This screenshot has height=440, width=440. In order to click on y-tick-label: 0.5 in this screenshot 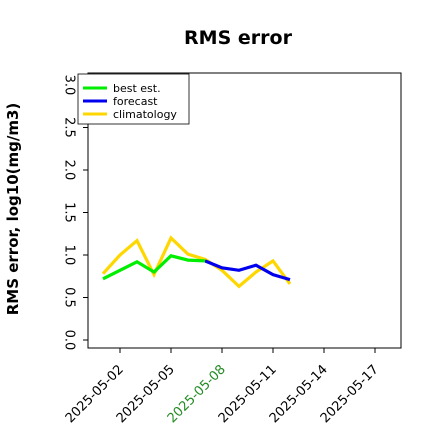, I will do `click(68, 297)`.